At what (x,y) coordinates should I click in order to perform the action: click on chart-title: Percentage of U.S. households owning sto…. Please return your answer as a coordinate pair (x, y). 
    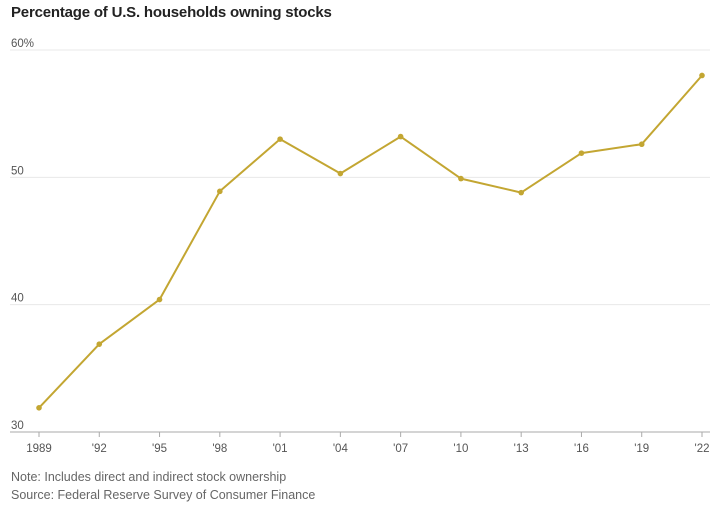
    Looking at the image, I should click on (171, 12).